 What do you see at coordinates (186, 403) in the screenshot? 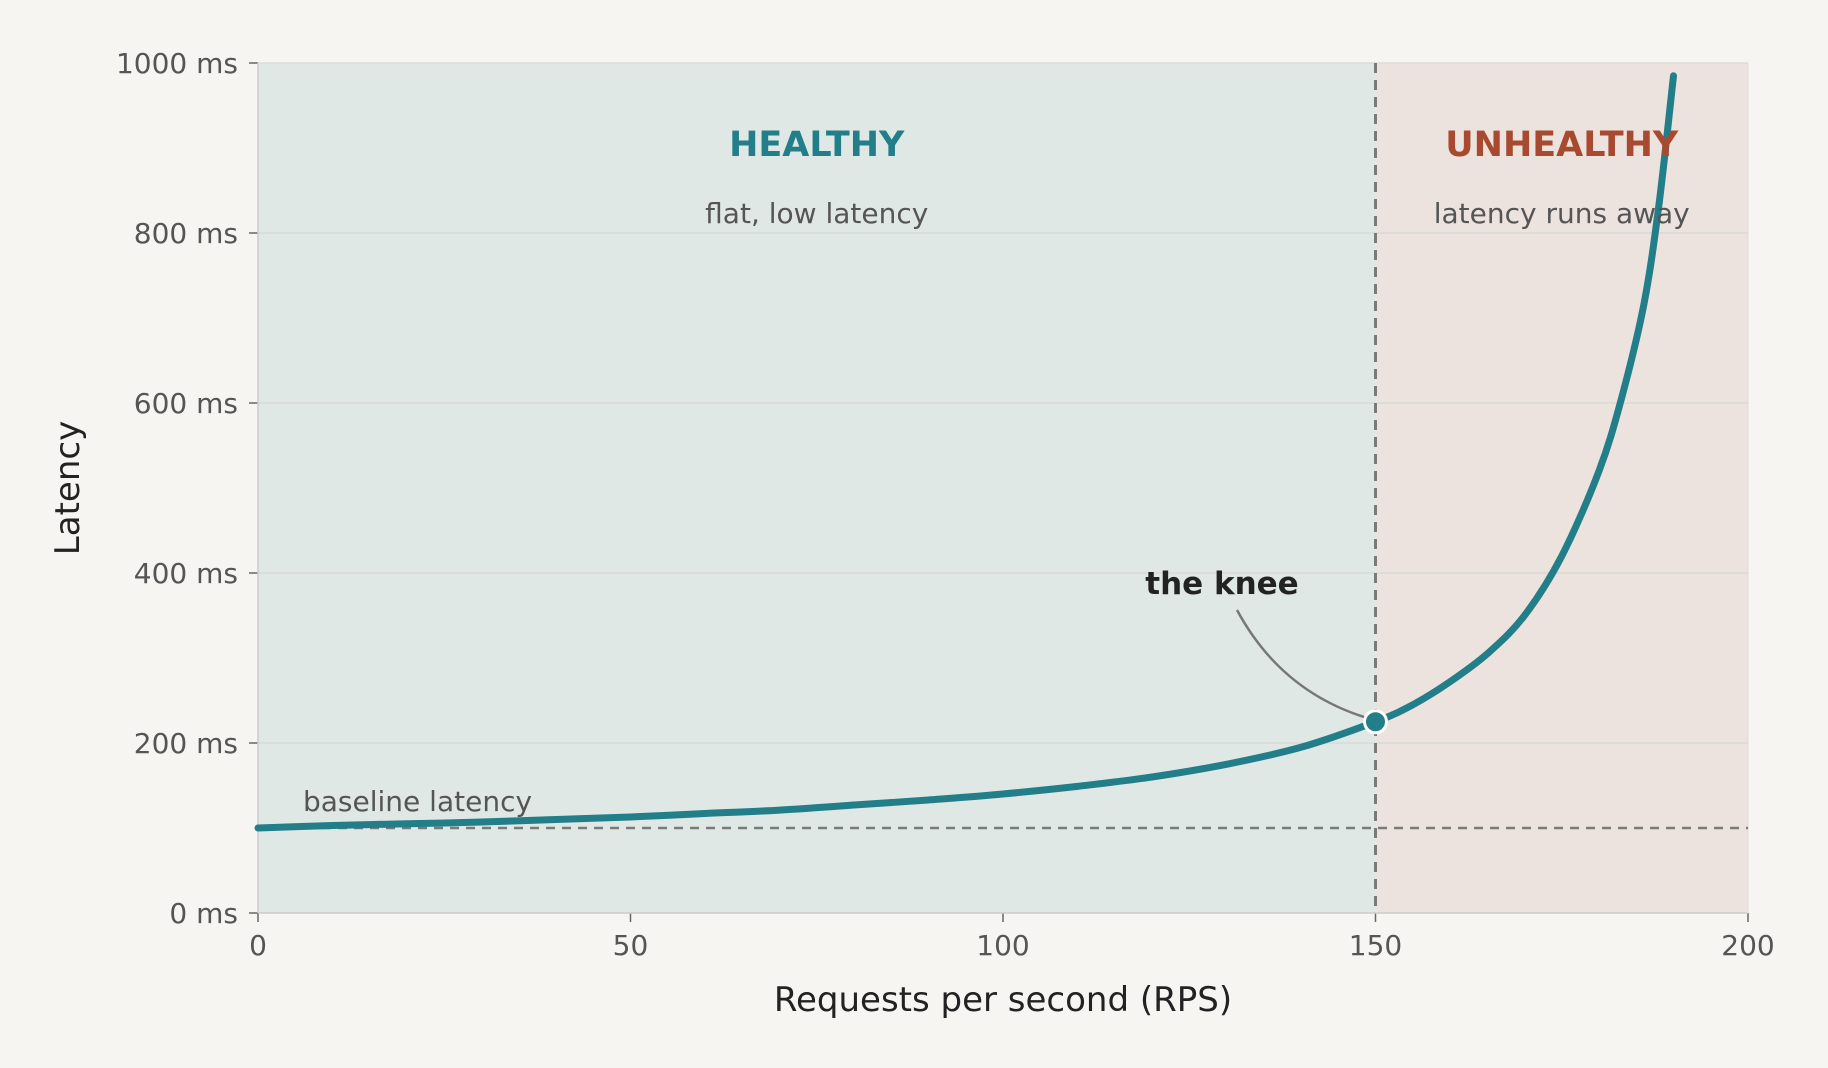
I see `y-tick-label: 600 ms` at bounding box center [186, 403].